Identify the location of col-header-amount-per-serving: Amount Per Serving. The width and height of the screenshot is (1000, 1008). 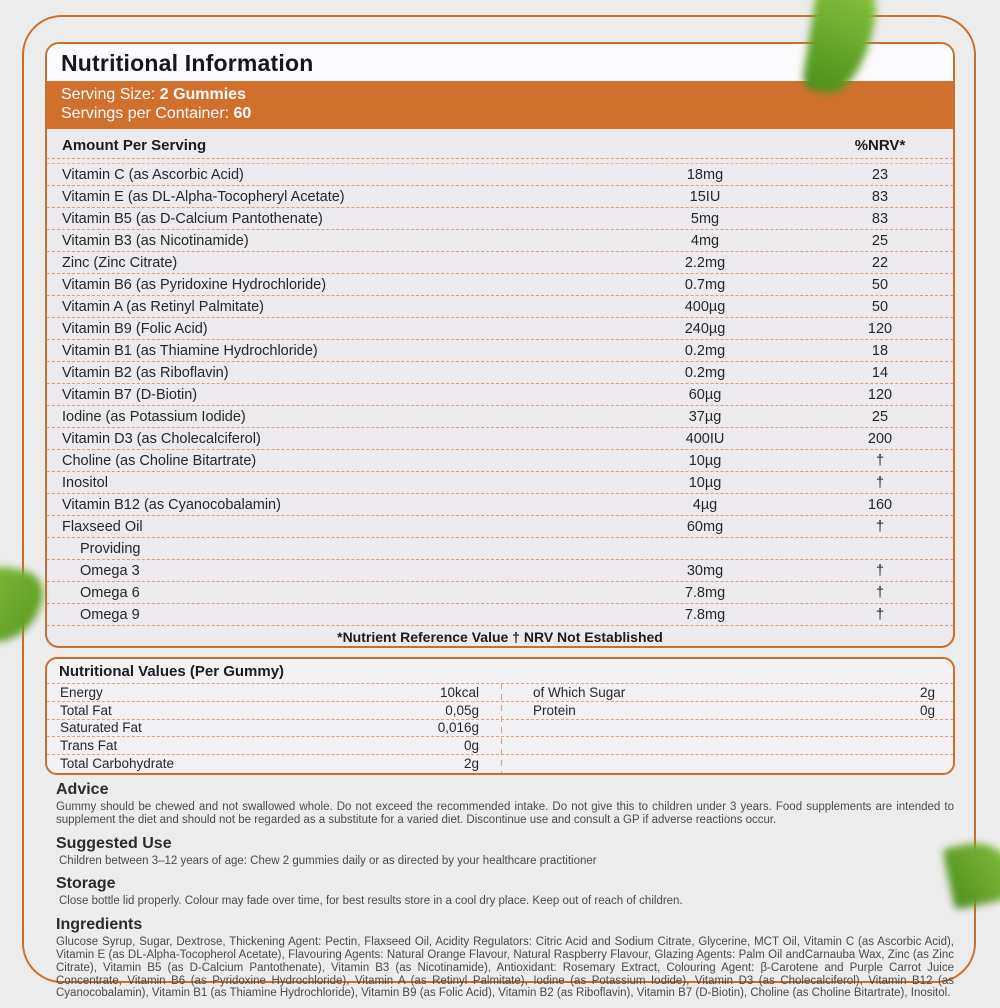
(134, 145).